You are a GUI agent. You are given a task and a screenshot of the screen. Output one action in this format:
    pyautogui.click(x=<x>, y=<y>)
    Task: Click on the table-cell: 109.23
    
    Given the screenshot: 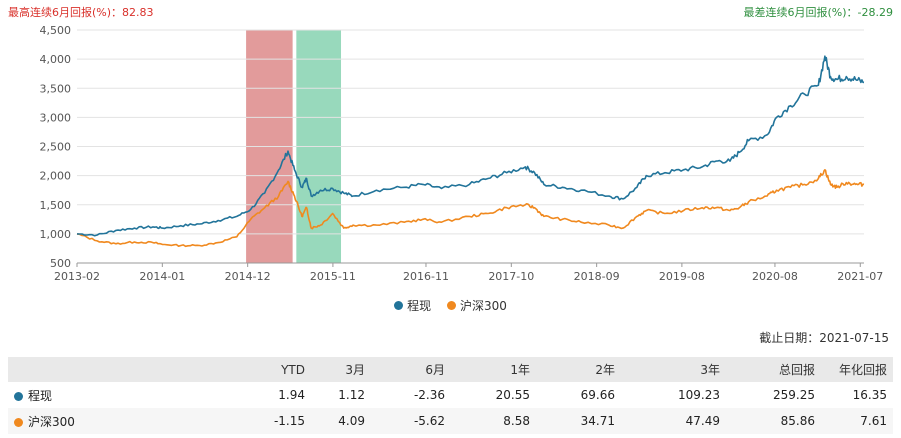 What is the action you would take?
    pyautogui.click(x=673, y=395)
    